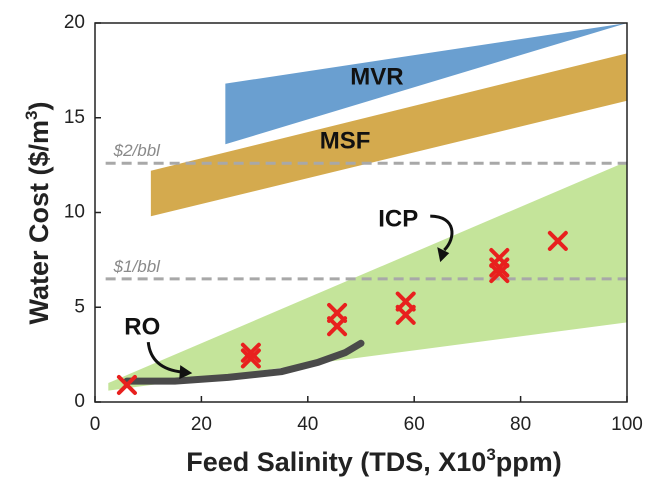 This screenshot has width=652, height=481. I want to click on reference-line-label: $1/bbl, so click(137, 266).